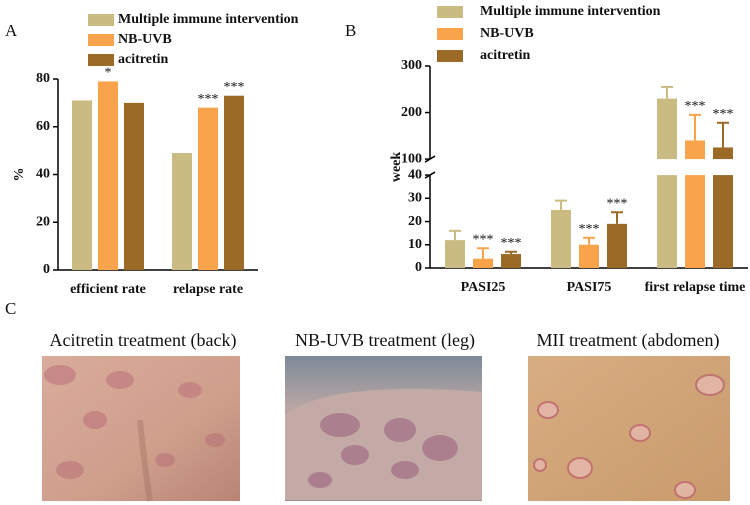 The width and height of the screenshot is (750, 505). What do you see at coordinates (415, 244) in the screenshot?
I see `y-tick-label: 10` at bounding box center [415, 244].